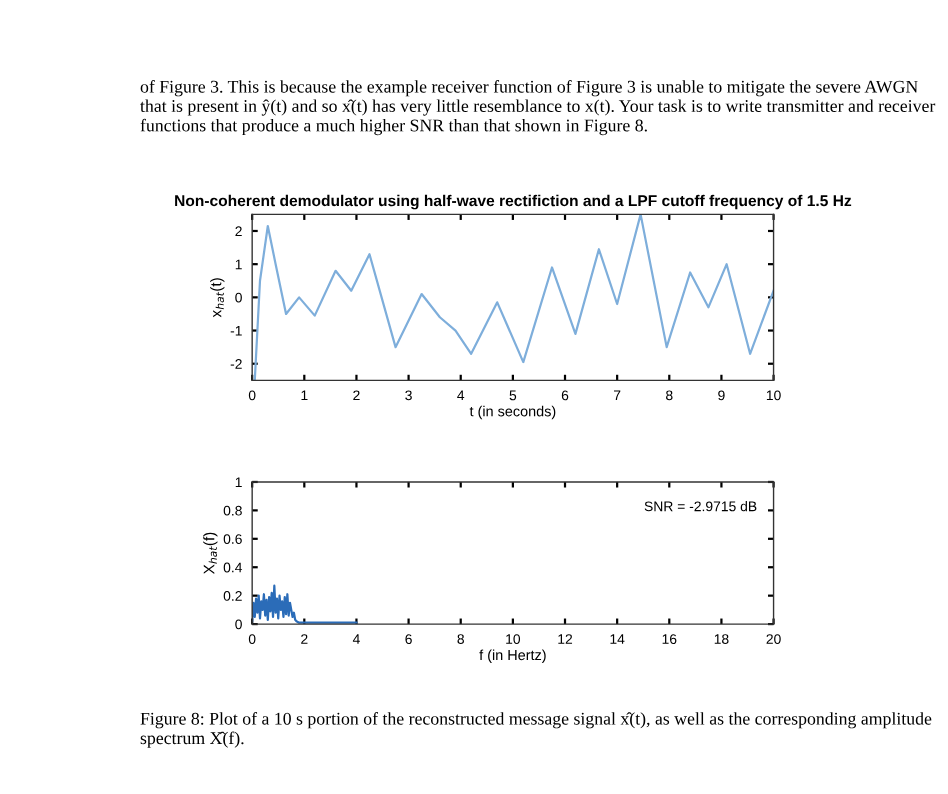 The width and height of the screenshot is (948, 794). What do you see at coordinates (536, 730) in the screenshot?
I see `caption: Figure 8: Plot of a 10 s portion of the reconstructed message signal x̂(t), as well as the corresponding amplitude spectrum X̂(f).` at bounding box center [536, 730].